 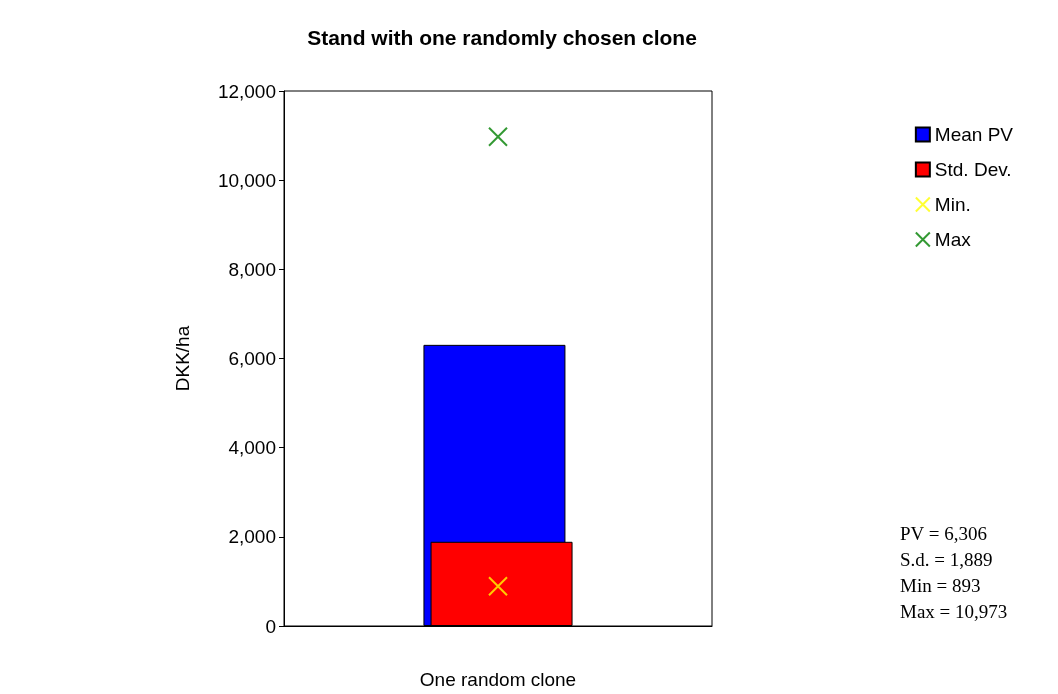 What do you see at coordinates (952, 204) in the screenshot?
I see `legend-label: Min.` at bounding box center [952, 204].